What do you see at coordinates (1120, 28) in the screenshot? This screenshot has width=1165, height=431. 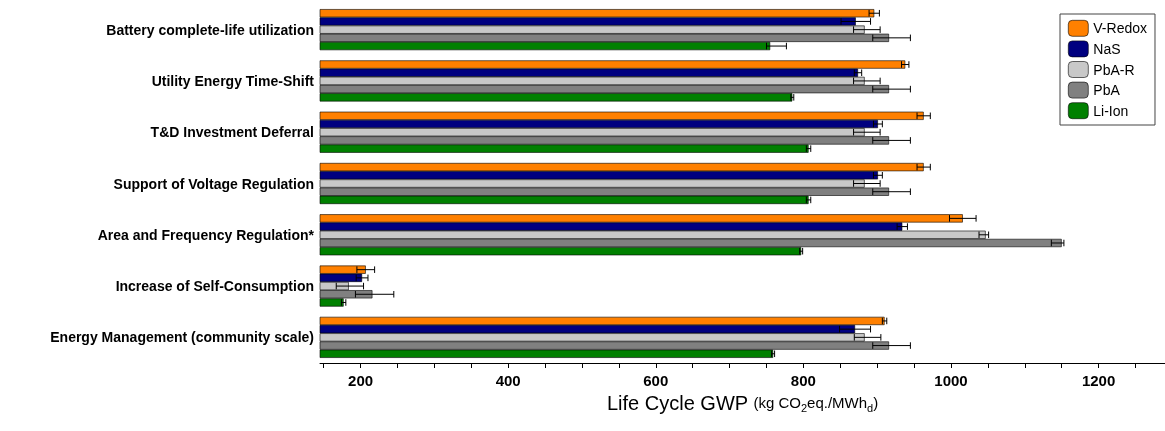 I see `legend-label: V-Redox` at bounding box center [1120, 28].